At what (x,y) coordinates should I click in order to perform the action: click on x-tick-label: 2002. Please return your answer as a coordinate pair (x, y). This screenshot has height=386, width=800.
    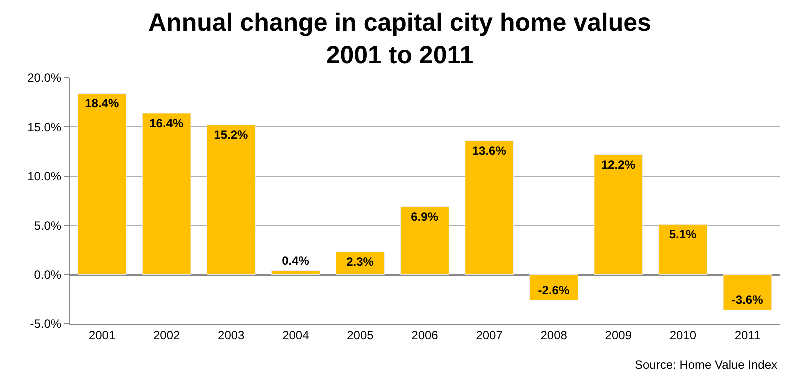
    Looking at the image, I should click on (166, 335).